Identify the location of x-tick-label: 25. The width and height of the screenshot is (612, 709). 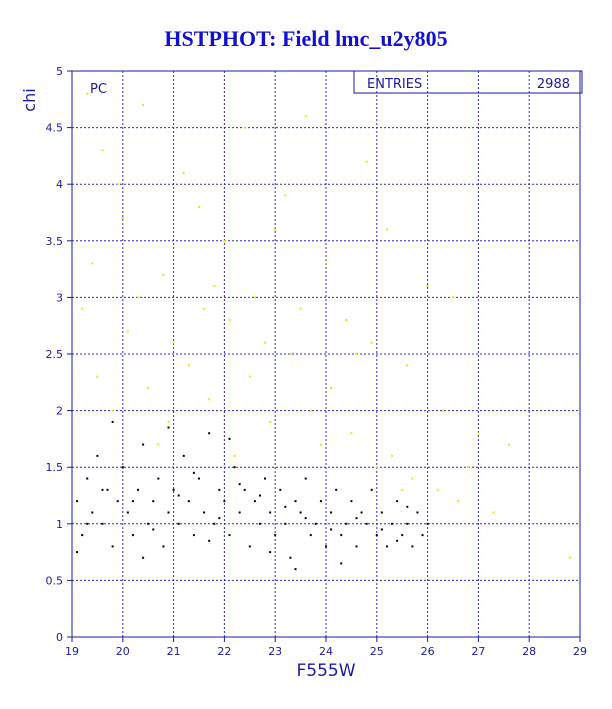
(377, 651).